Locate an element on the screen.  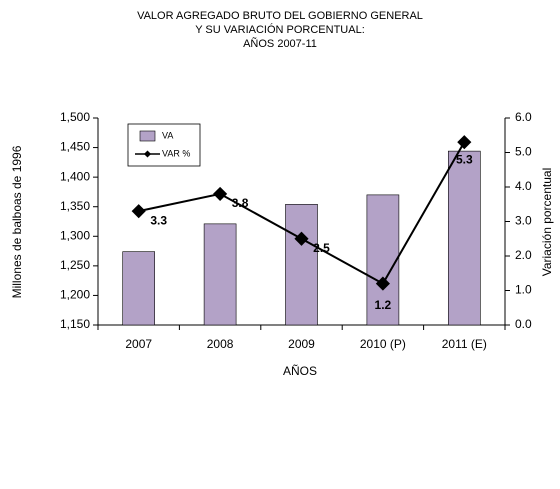
x-tick-label: 2010 (P) is located at coordinates (383, 344).